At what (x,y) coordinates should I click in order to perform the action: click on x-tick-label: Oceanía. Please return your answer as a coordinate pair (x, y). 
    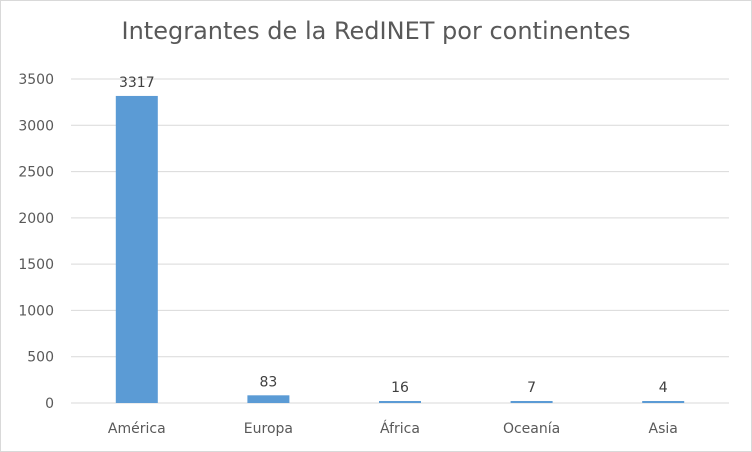
    Looking at the image, I should click on (531, 429).